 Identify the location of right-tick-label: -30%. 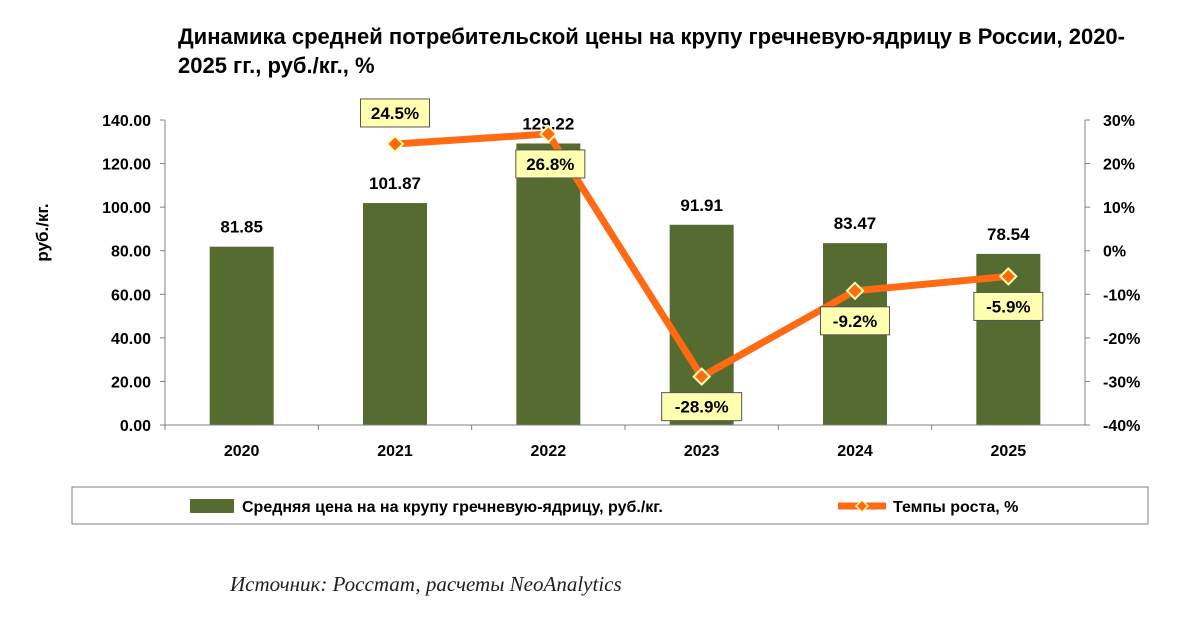
(1121, 382).